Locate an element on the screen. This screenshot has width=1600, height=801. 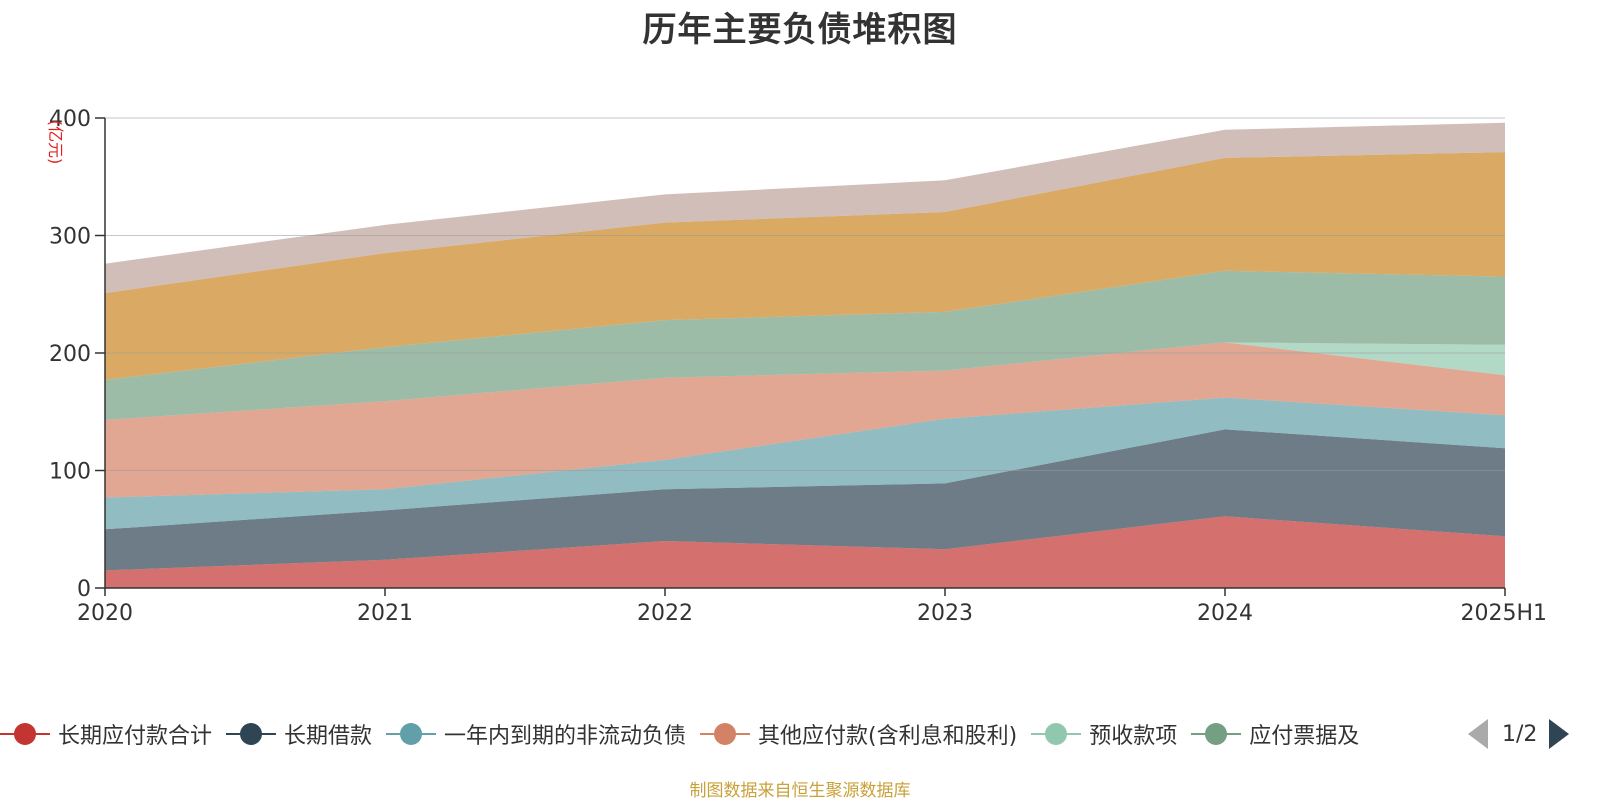
legend-page-indicator: 1/2 is located at coordinates (1520, 734).